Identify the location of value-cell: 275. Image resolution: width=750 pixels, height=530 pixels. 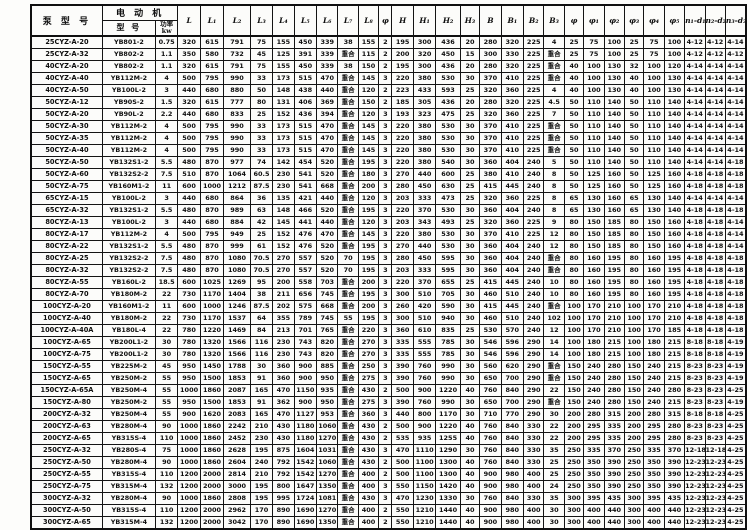
(368, 378).